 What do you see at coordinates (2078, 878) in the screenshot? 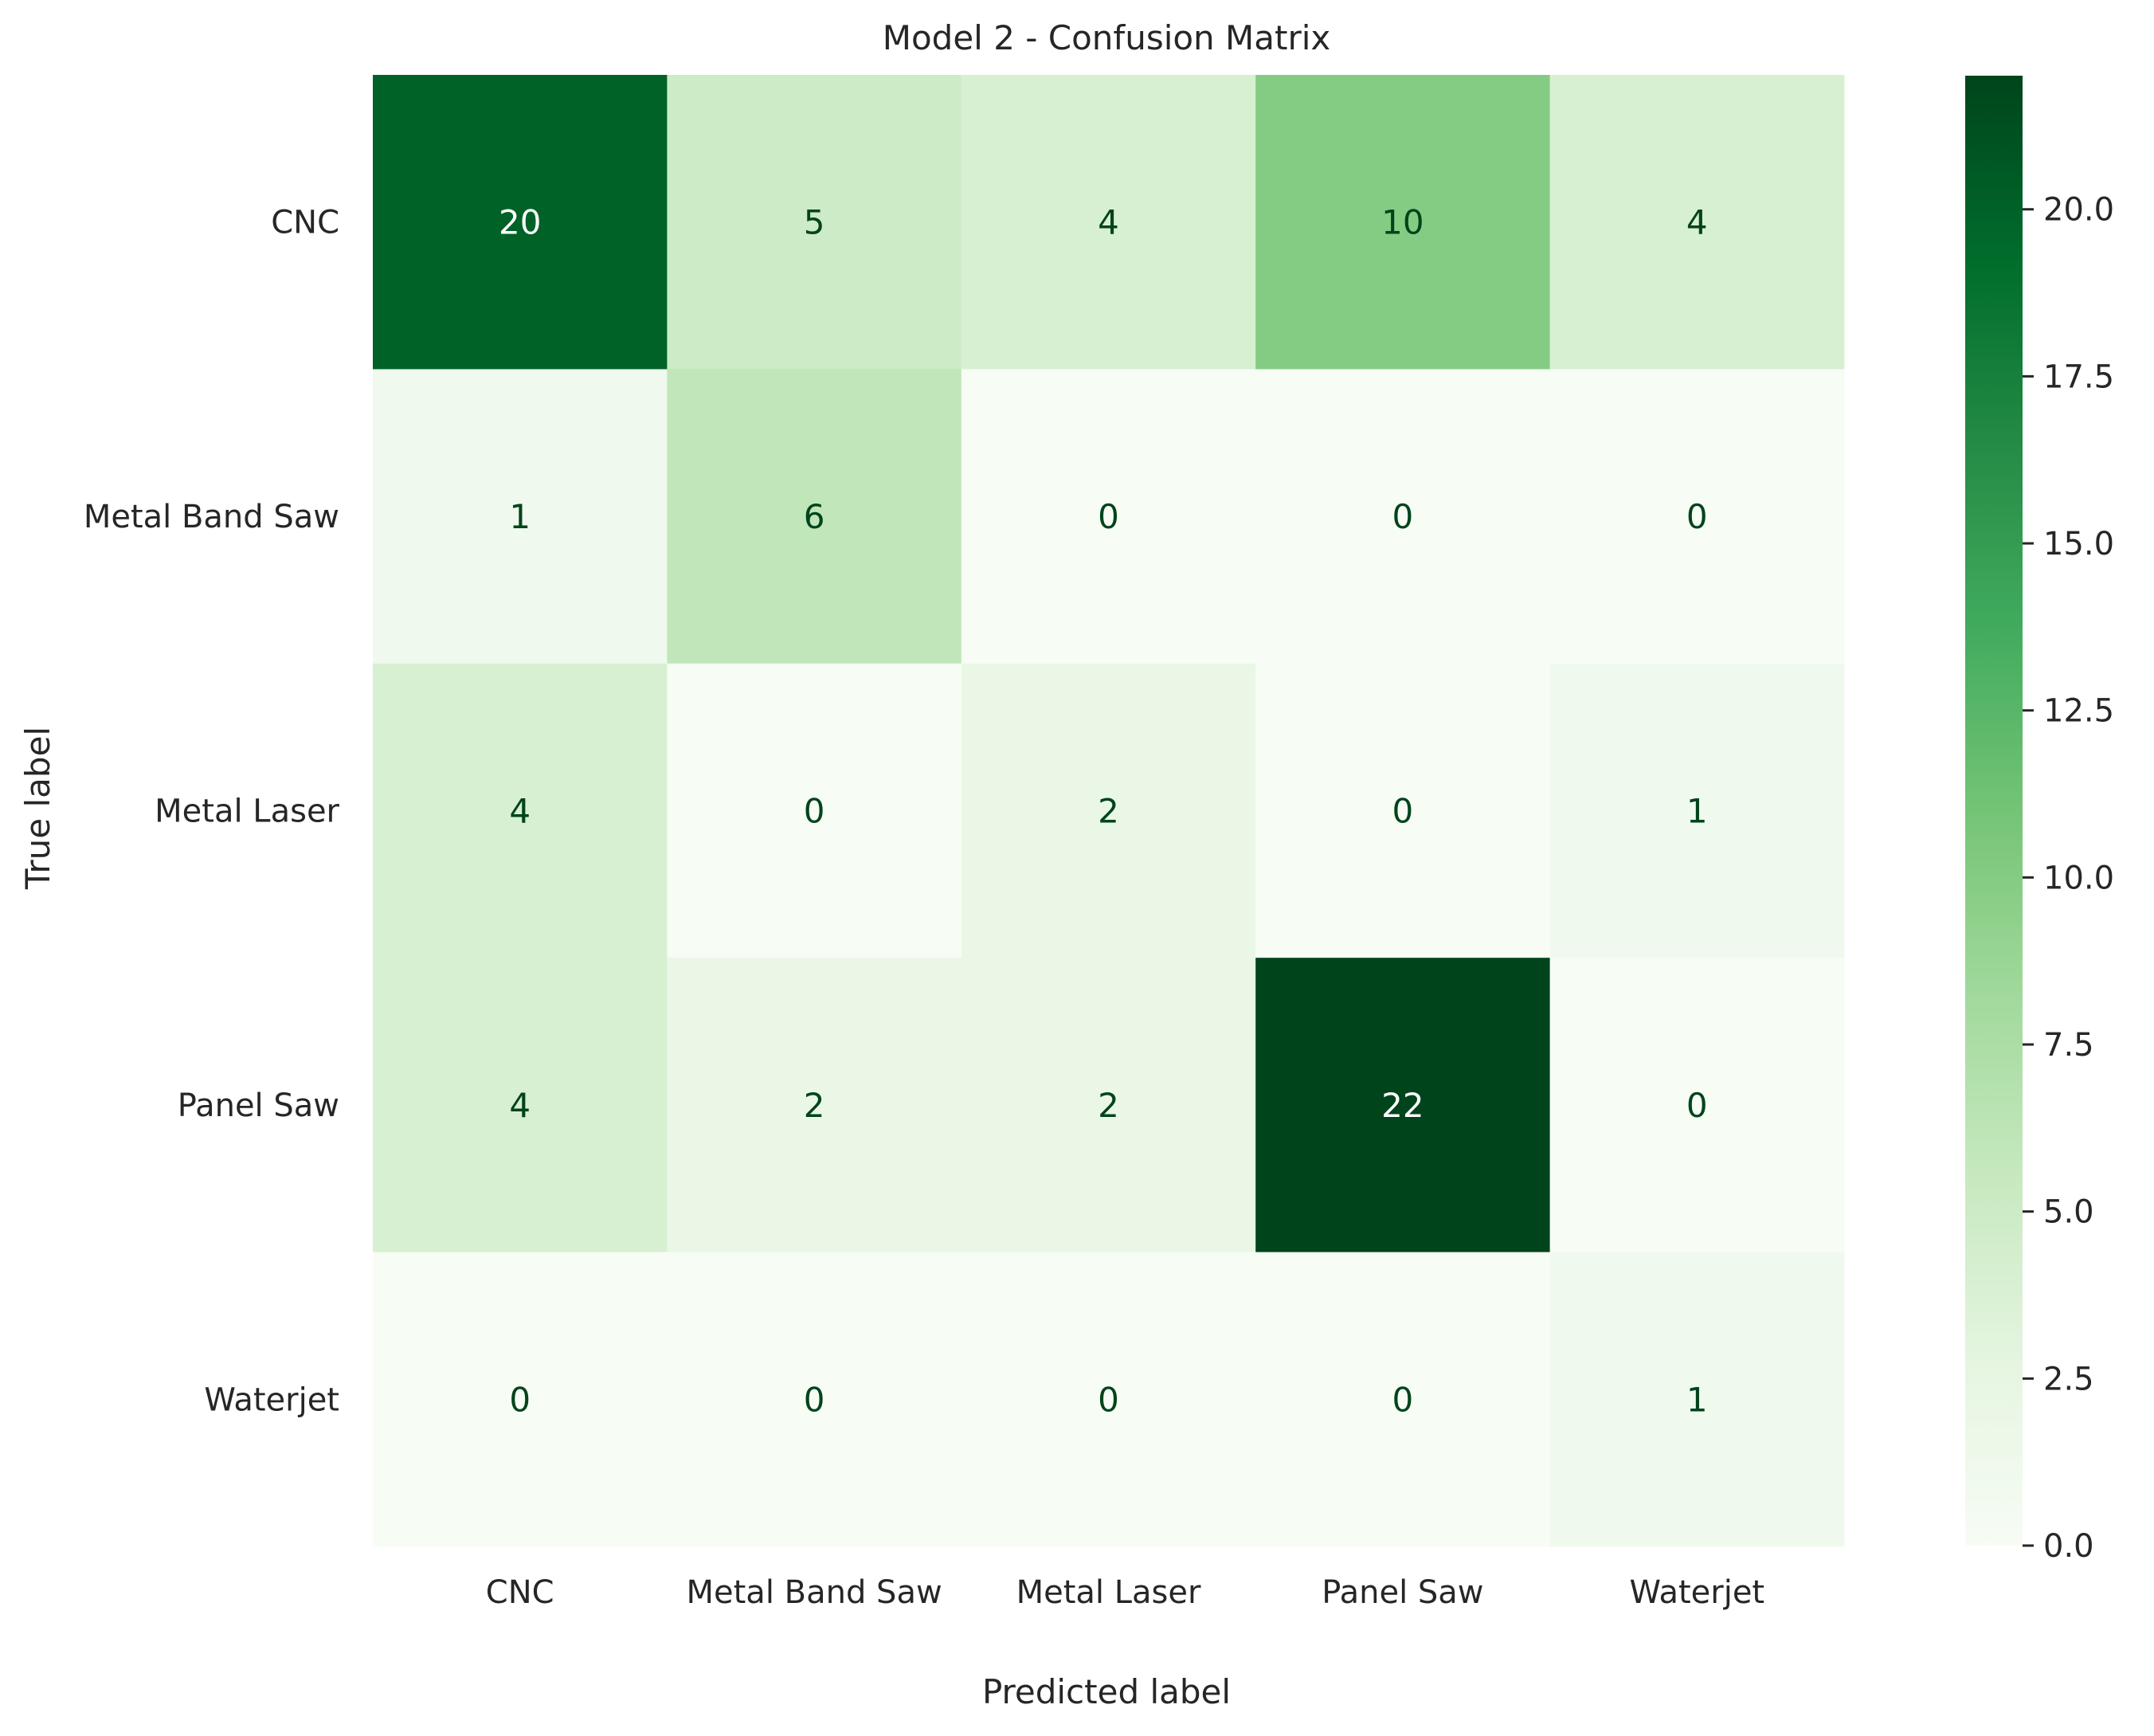
I see `colorbar-tick-label: 10.0` at bounding box center [2078, 878].